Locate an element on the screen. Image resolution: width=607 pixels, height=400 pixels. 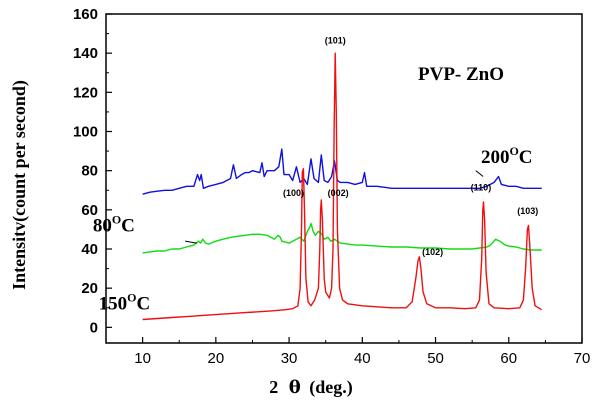
series-label-200: 200OC is located at coordinates (507, 156).